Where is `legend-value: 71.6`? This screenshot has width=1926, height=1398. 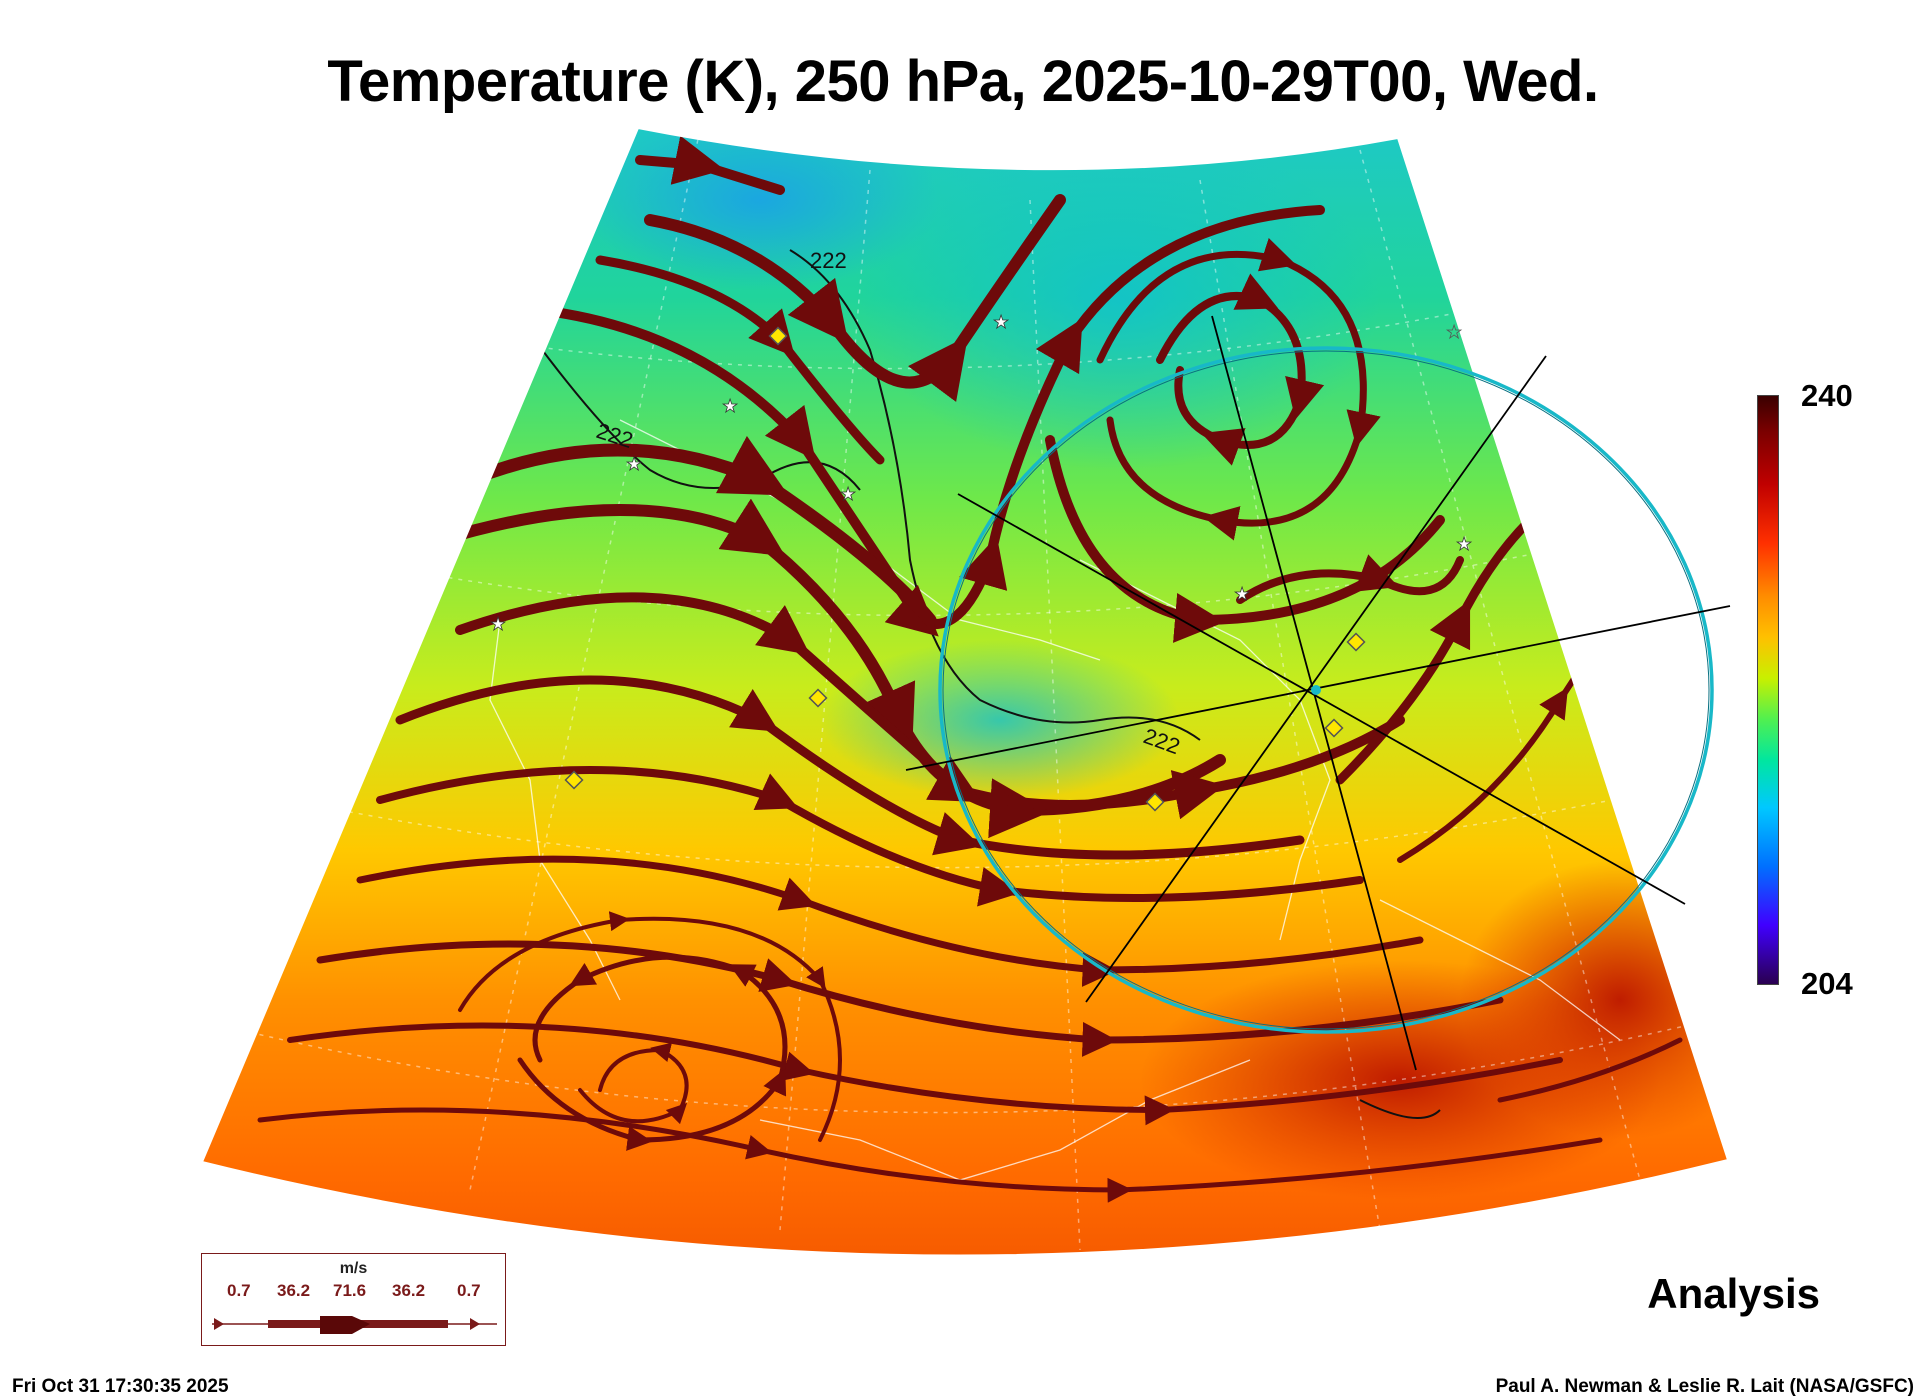
legend-value: 71.6 is located at coordinates (350, 1290).